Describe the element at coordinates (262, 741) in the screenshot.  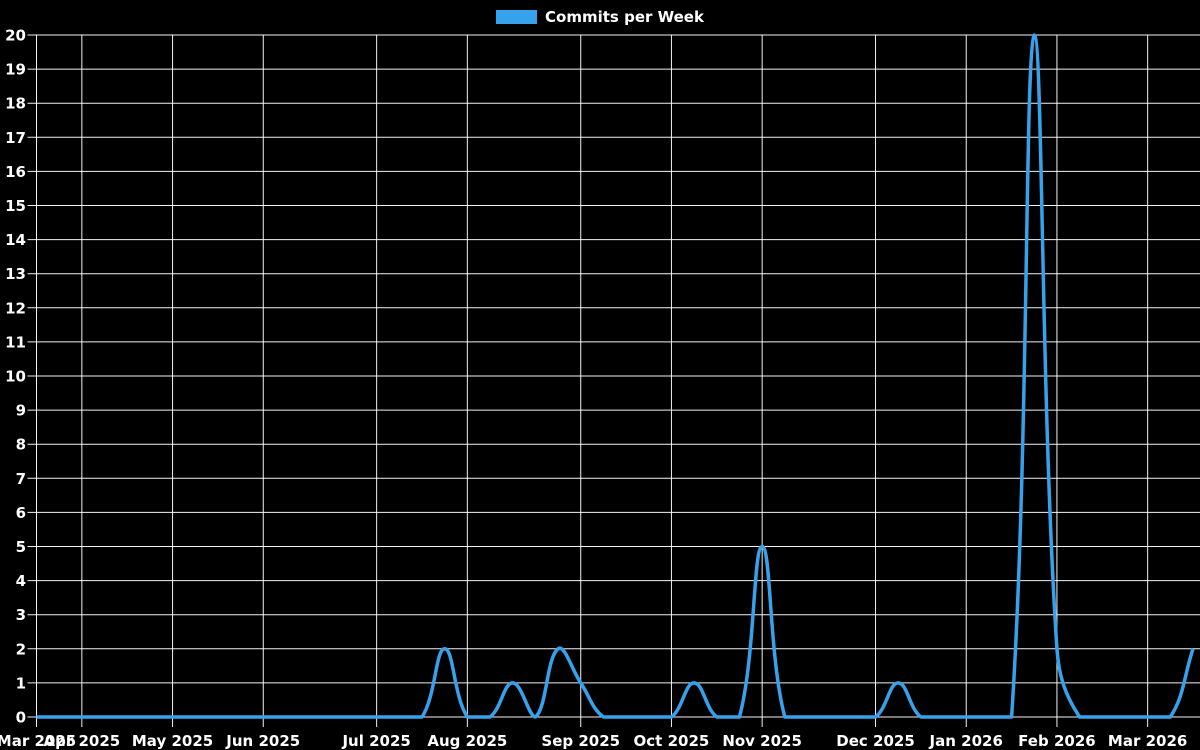
I see `x-axis-tick-label: Jun 2025` at that location.